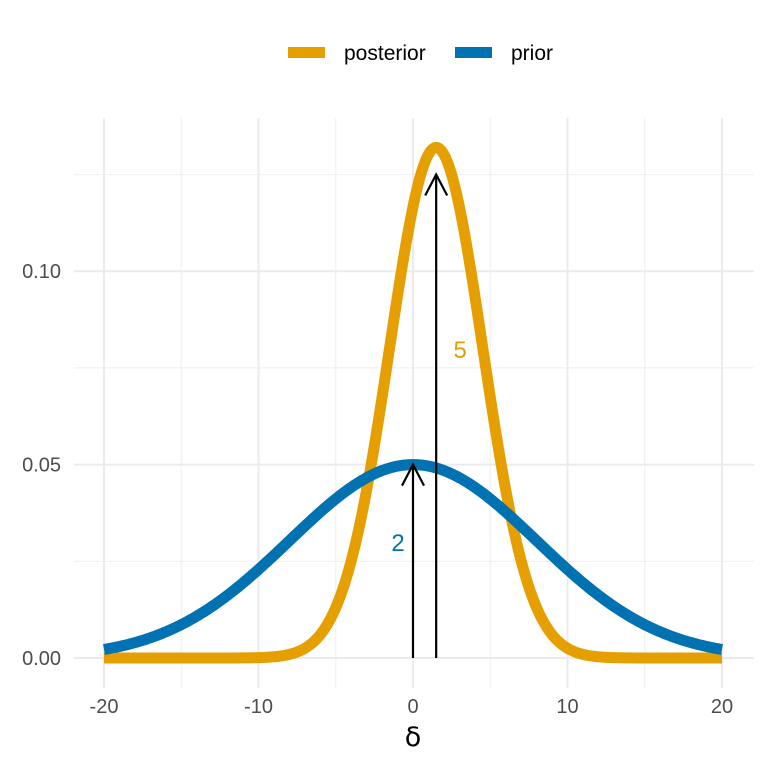  Describe the element at coordinates (41, 659) in the screenshot. I see `y-tick-label: 0.00` at that location.